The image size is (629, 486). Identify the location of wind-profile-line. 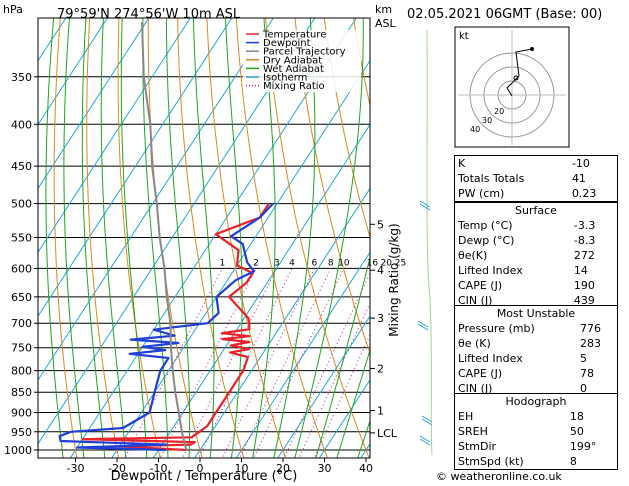
(429, 242).